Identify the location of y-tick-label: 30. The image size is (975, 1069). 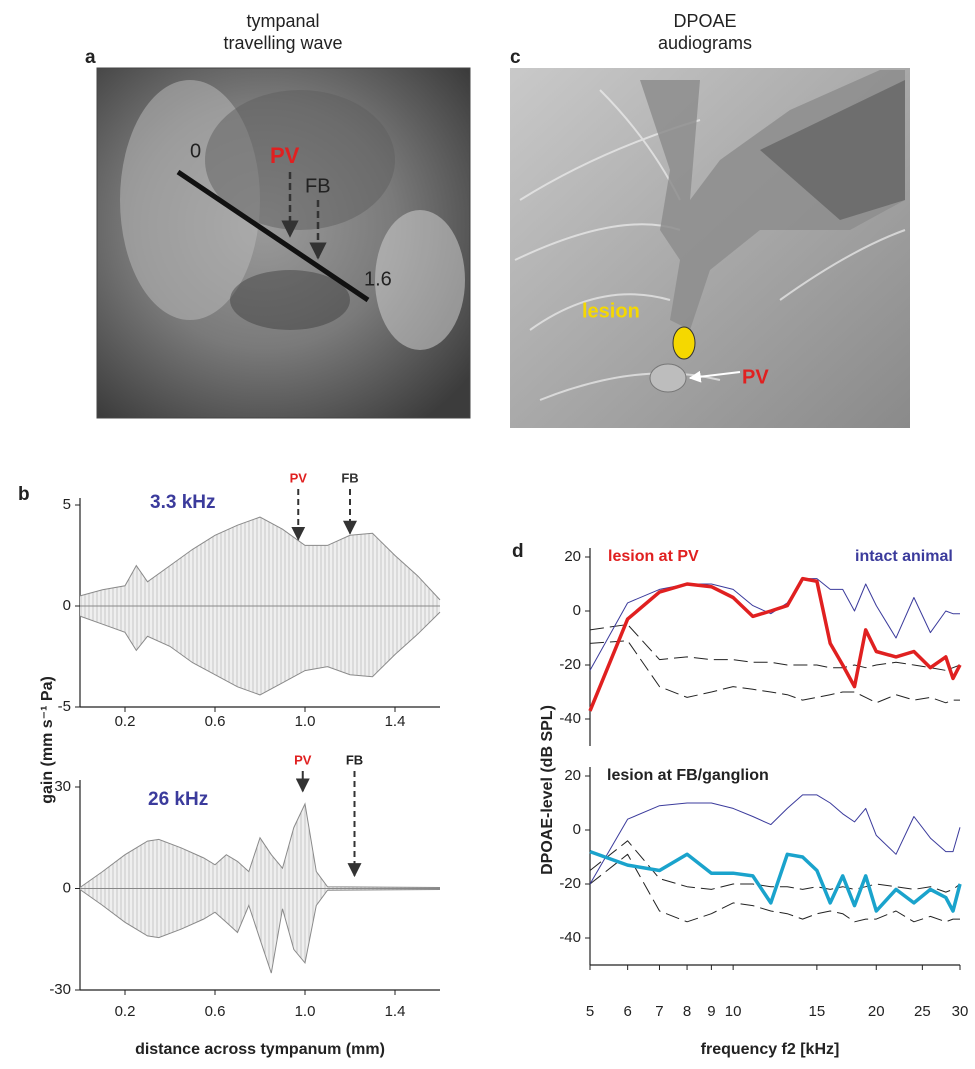
(62, 786).